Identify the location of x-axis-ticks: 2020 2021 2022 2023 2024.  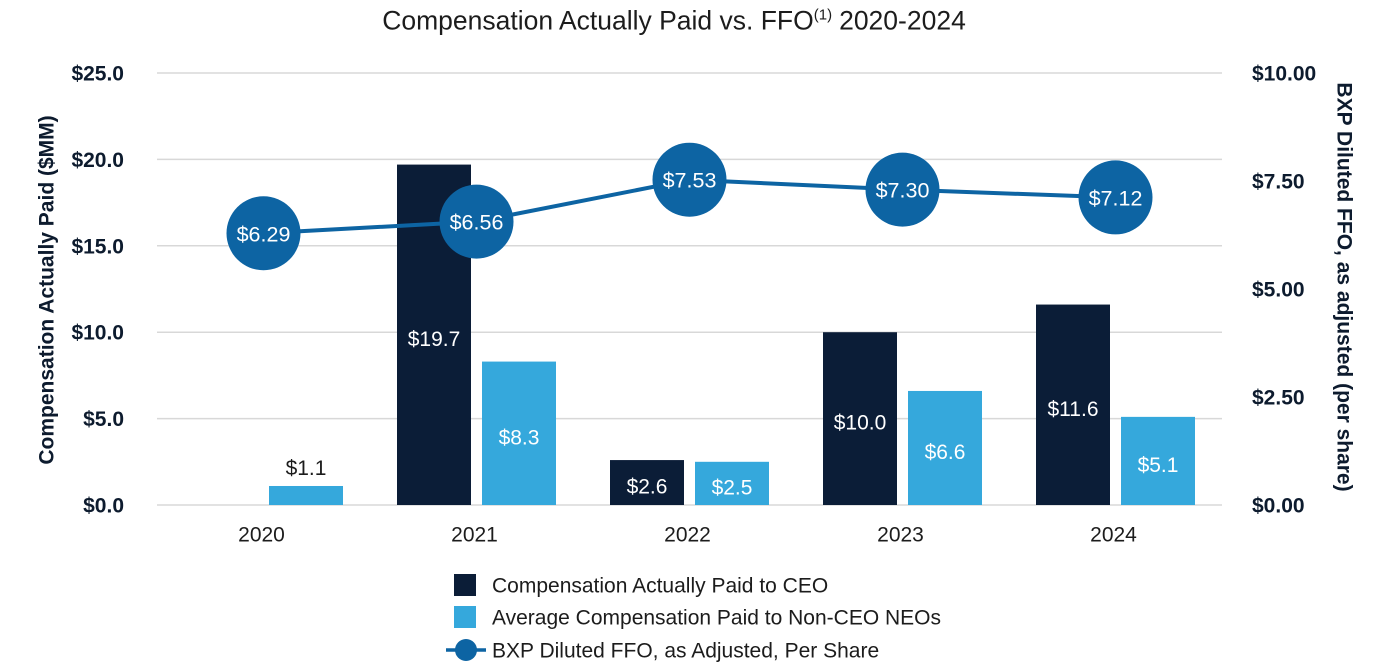
(687, 535).